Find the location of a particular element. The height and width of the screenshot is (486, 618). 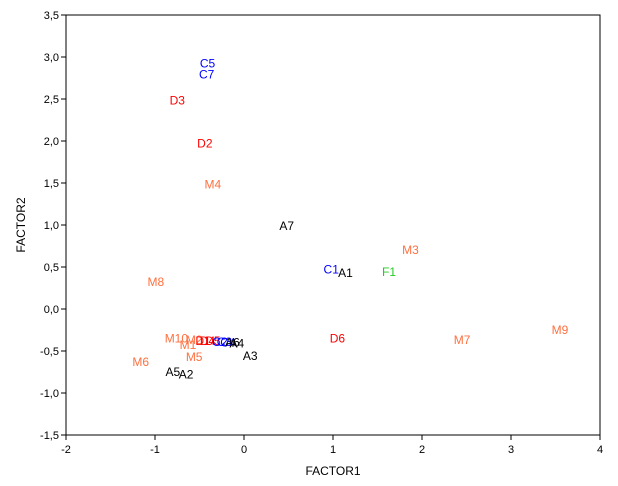

point-label-f1: F1 is located at coordinates (389, 272).